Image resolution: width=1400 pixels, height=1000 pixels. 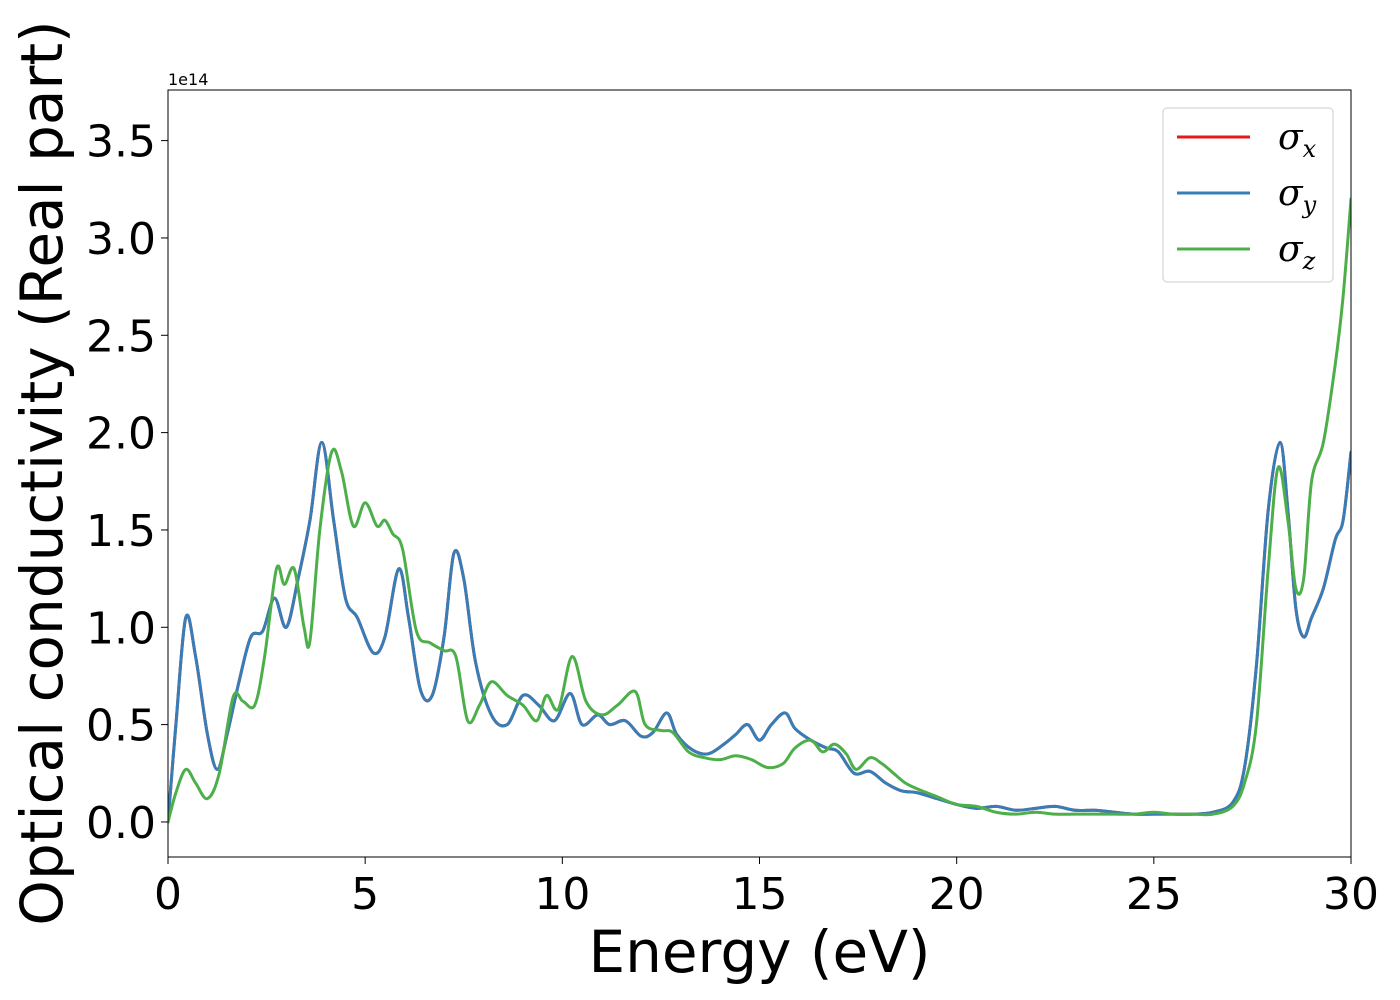 I want to click on x-tick-label: 20, so click(x=957, y=894).